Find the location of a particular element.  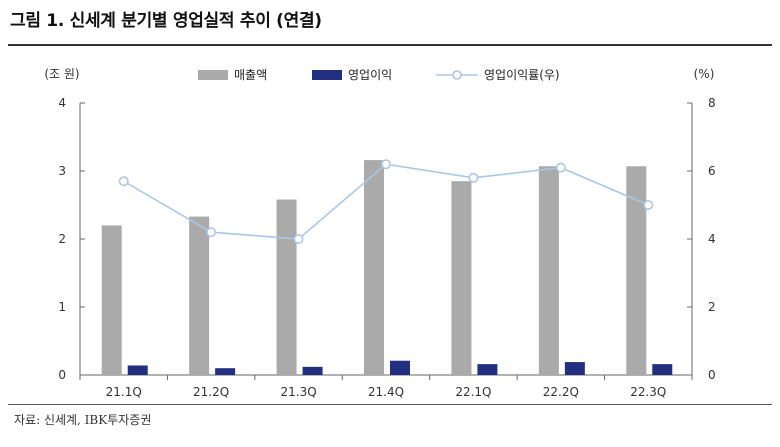

legend-label-op-income: 영업이익 is located at coordinates (370, 75).